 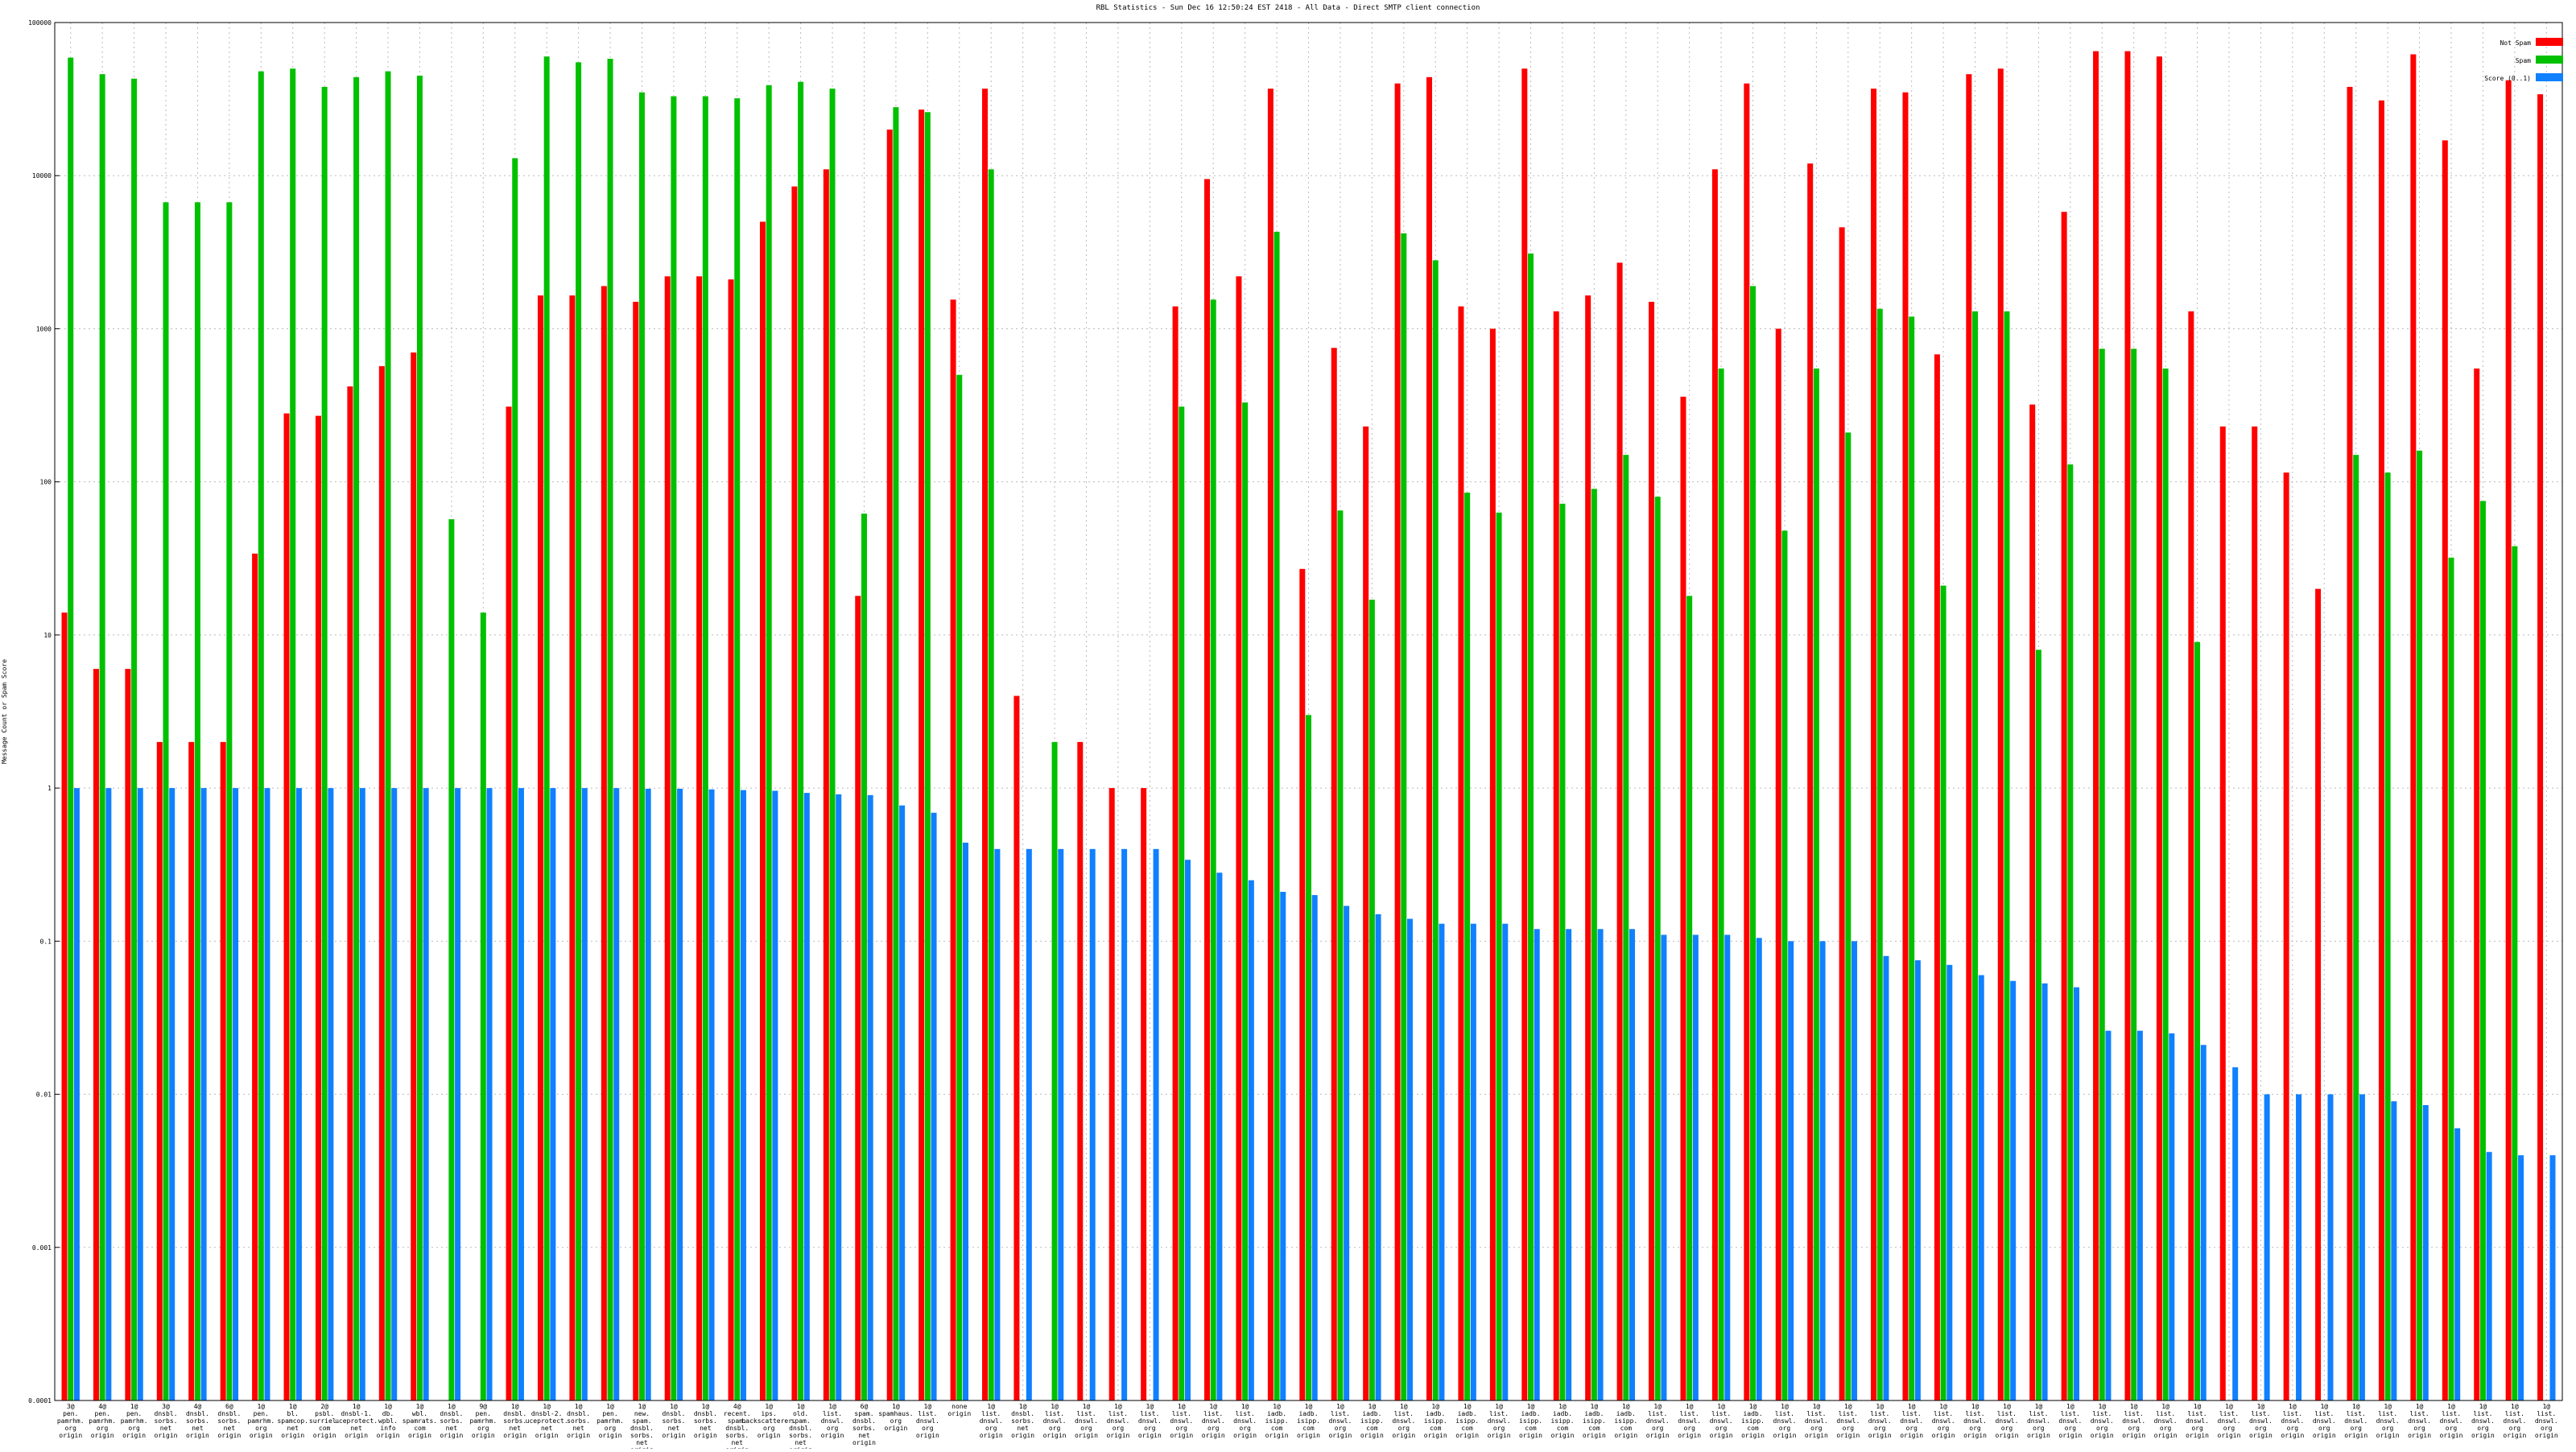 I want to click on legend-label: Spam, so click(x=2523, y=61).